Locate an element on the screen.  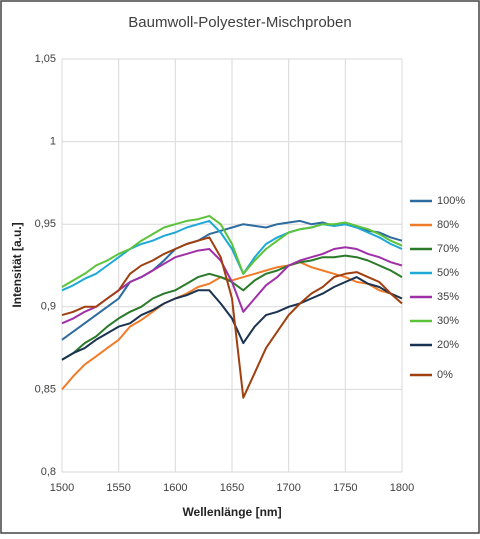
x-tick-label: 1500 is located at coordinates (62, 488).